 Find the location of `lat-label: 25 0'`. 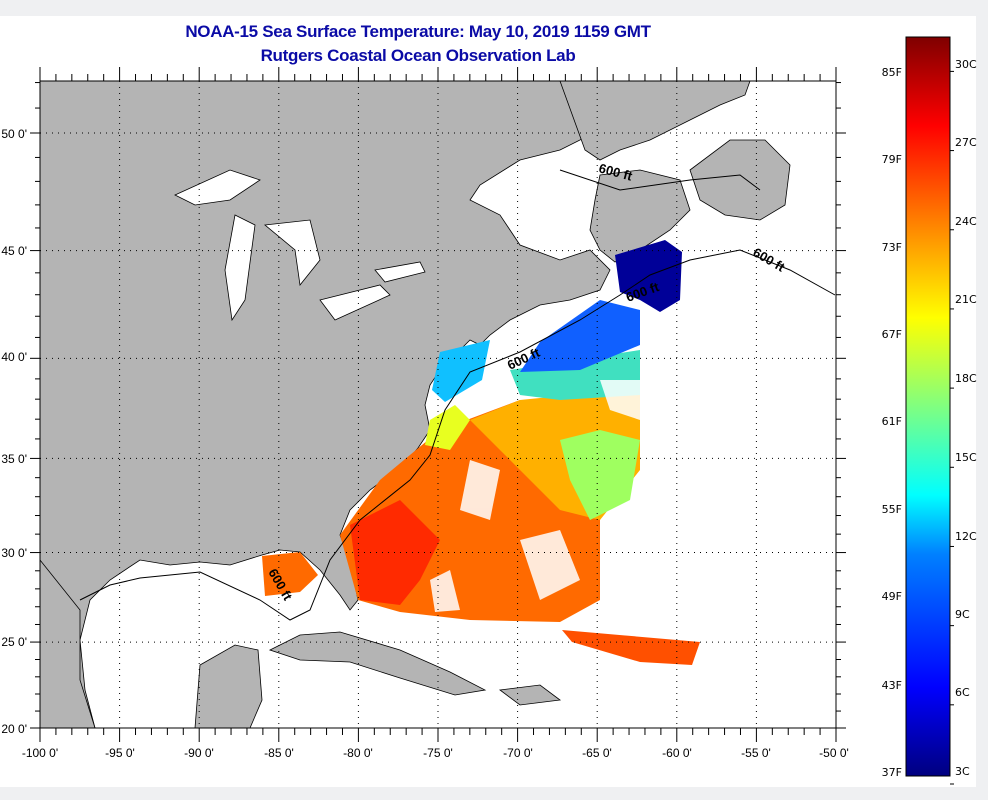

lat-label: 25 0' is located at coordinates (14, 642).